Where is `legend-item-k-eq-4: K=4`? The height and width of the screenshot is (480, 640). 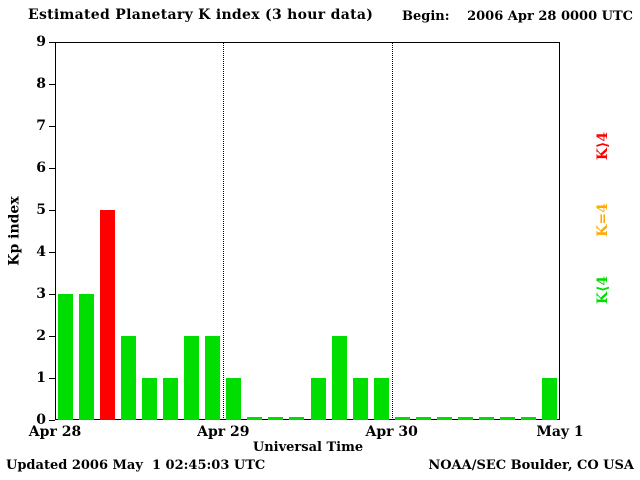
legend-item-k-eq-4: K=4 is located at coordinates (603, 220).